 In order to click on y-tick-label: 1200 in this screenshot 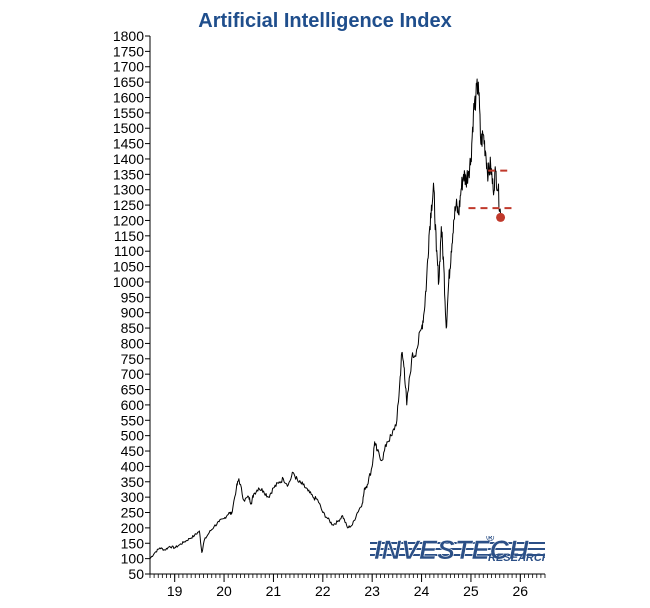, I will do `click(128, 220)`.